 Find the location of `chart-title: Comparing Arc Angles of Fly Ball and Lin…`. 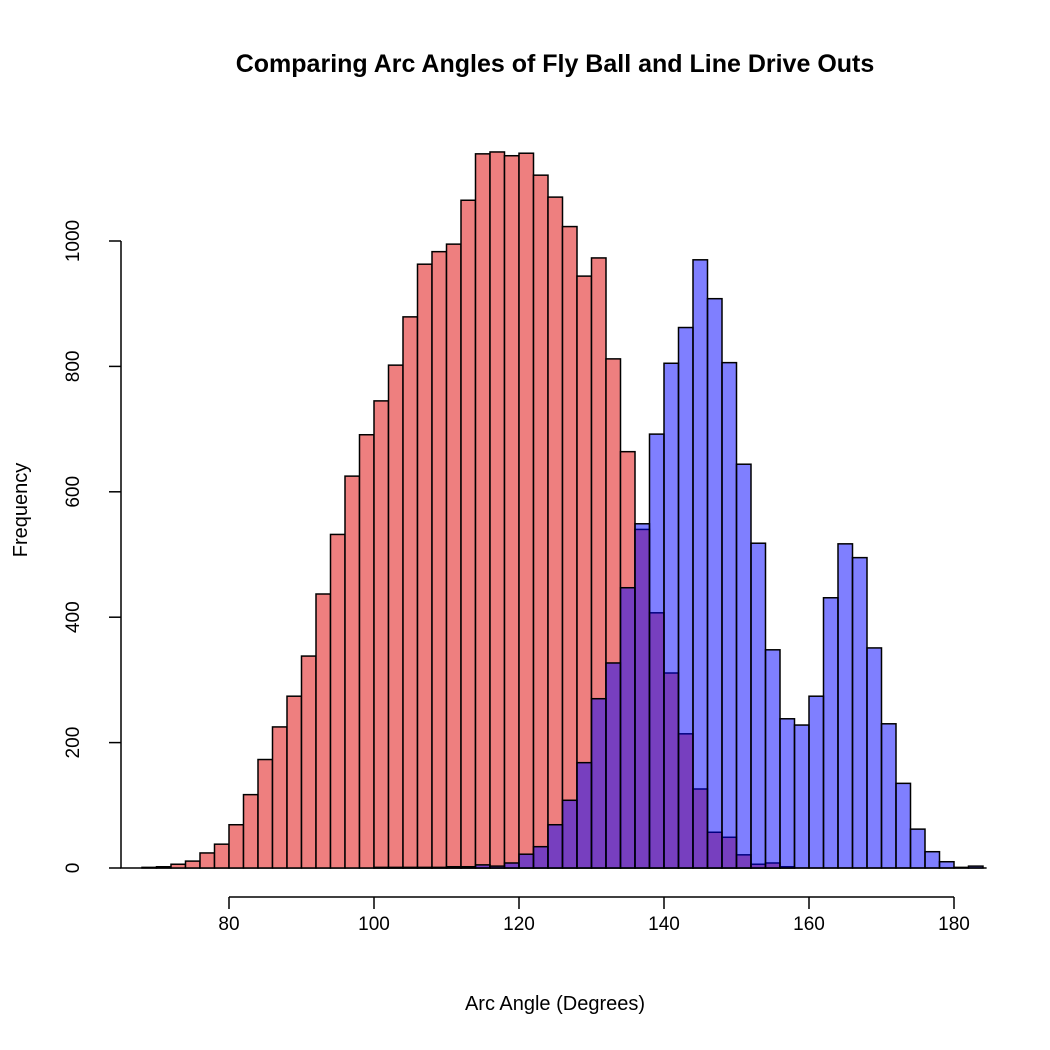

chart-title: Comparing Arc Angles of Fly Ball and Lin… is located at coordinates (555, 64).